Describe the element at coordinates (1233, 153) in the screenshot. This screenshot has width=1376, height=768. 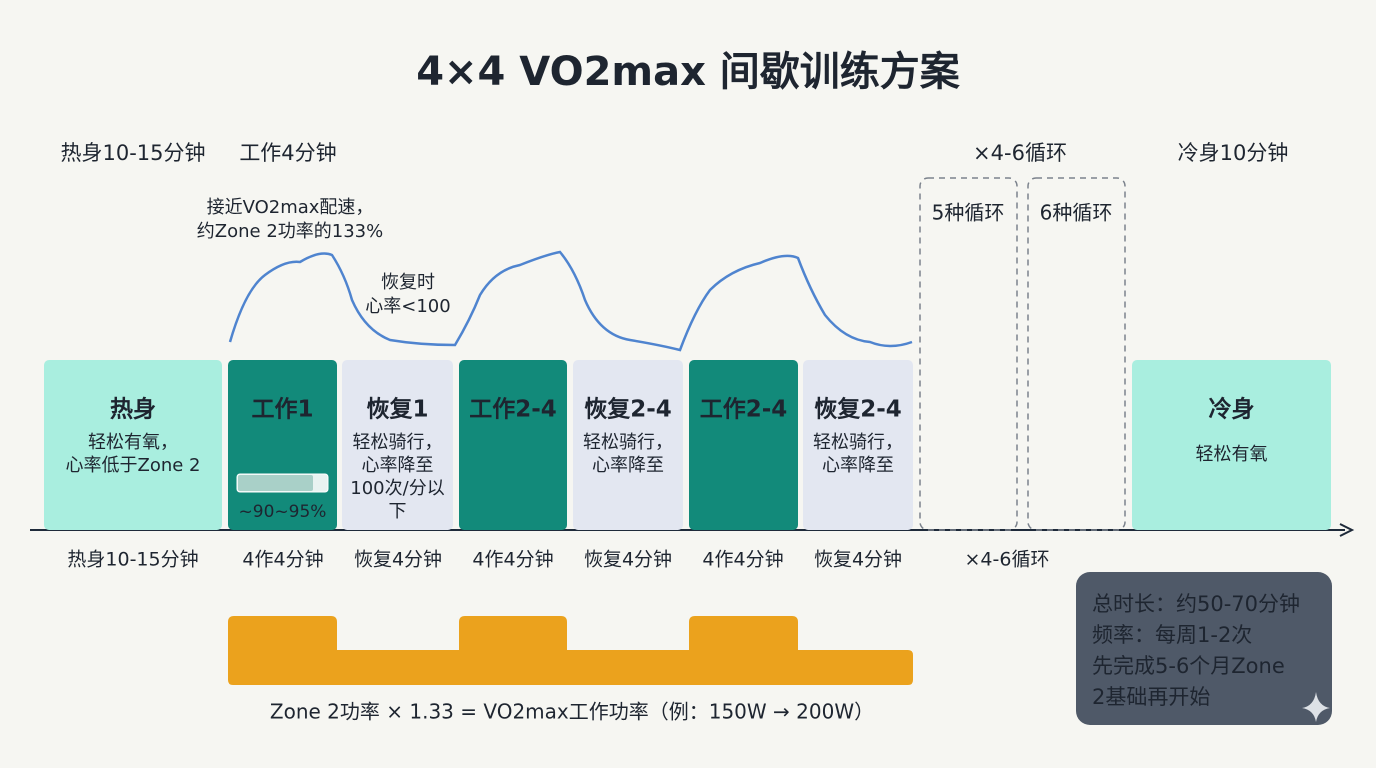
I see `top-label: 冷身10分钟` at that location.